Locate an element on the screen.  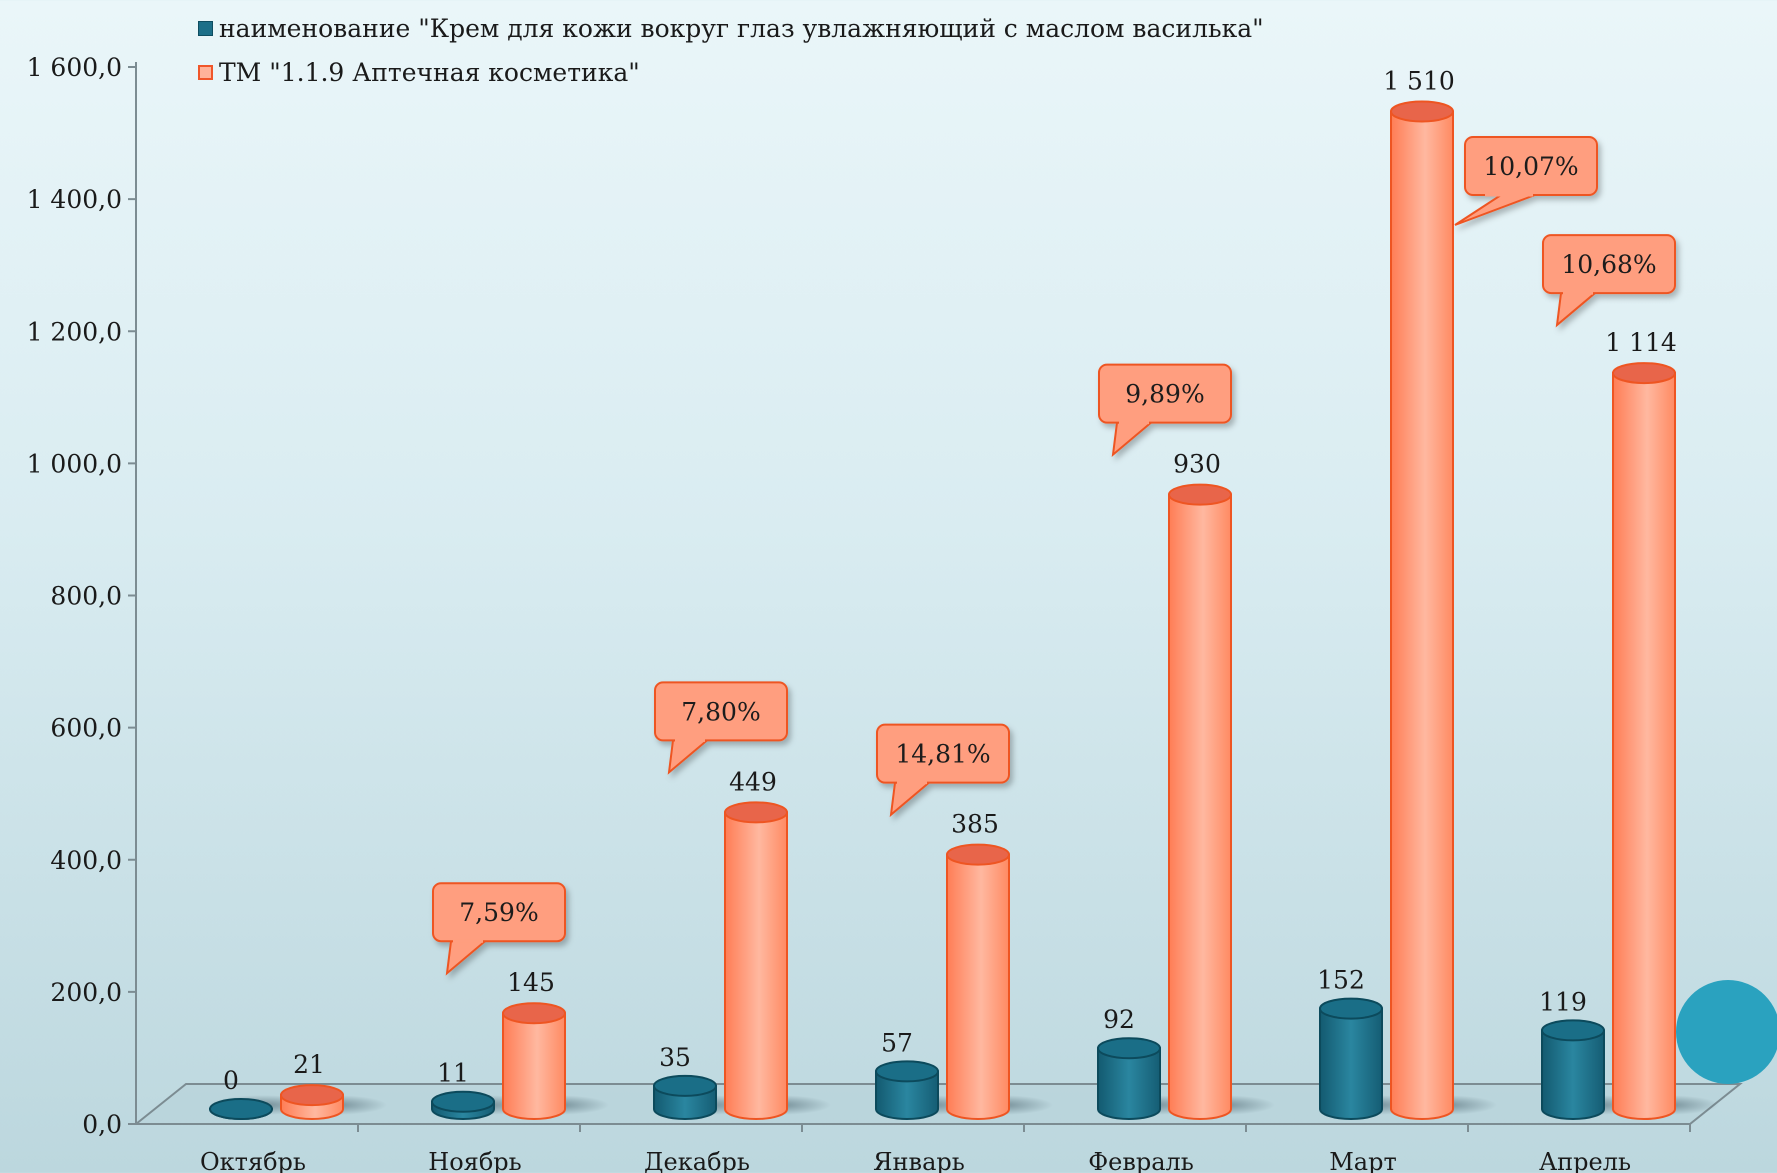
data-label-series-1: 152 is located at coordinates (1341, 980).